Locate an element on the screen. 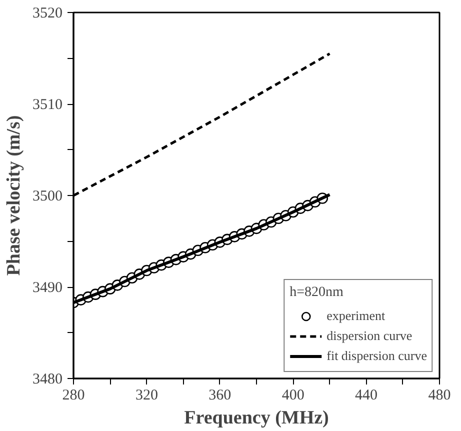 Image resolution: width=461 pixels, height=431 pixels. legend-label: dispersion curve is located at coordinates (369, 336).